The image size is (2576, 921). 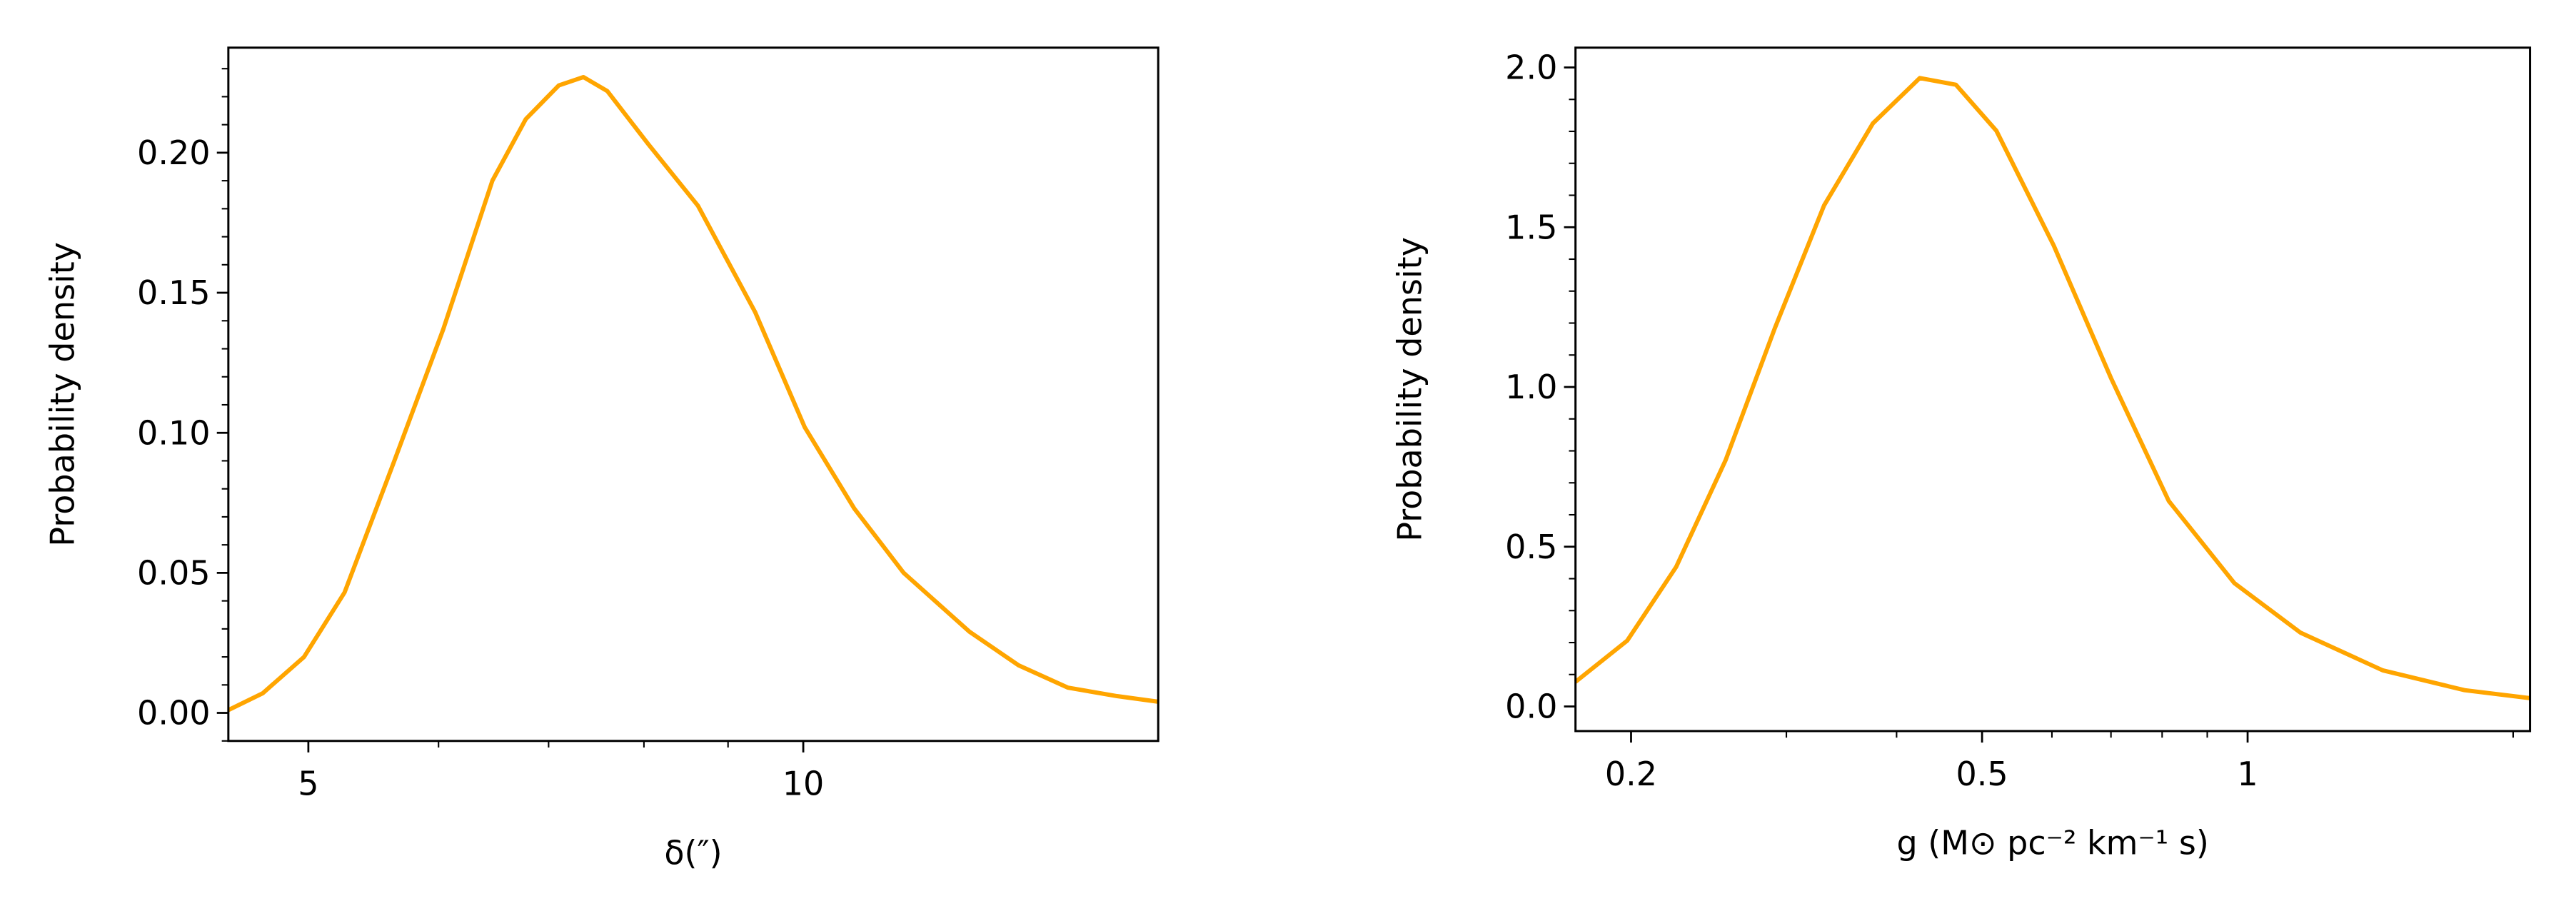 I want to click on y-tick-label: 0.20, so click(x=173, y=153).